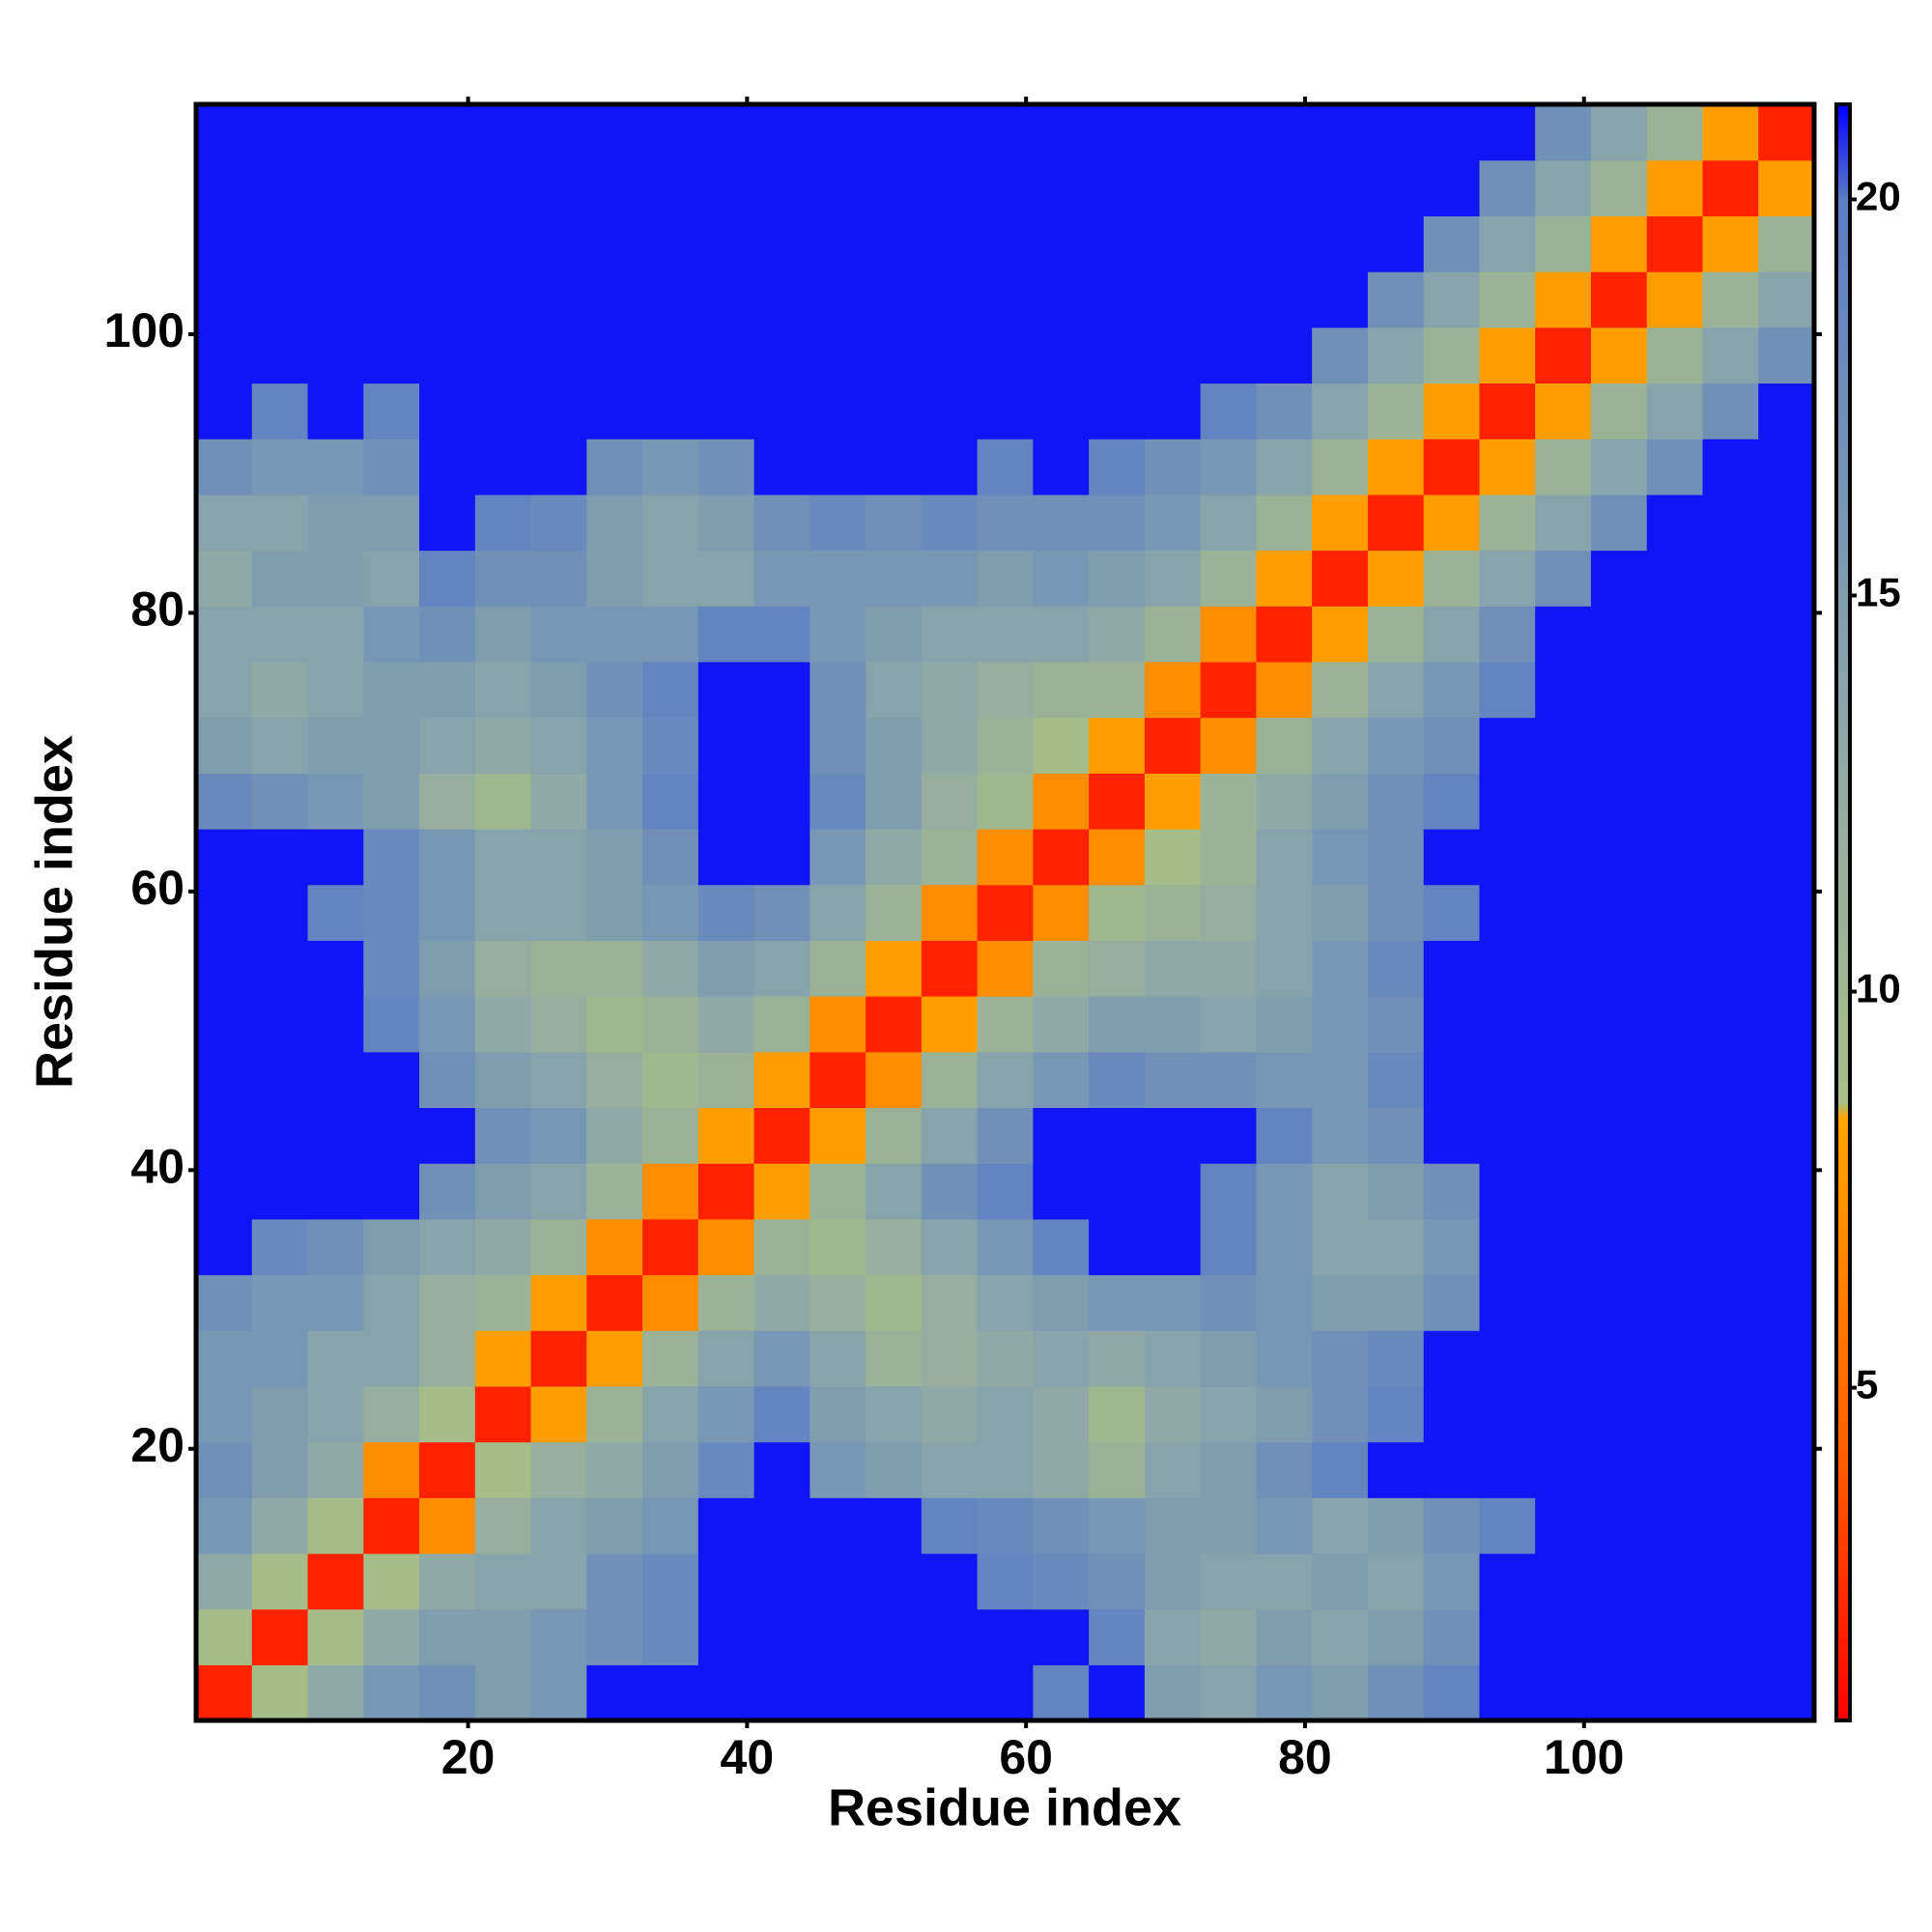  I want to click on colorbar-tick-label: 15, so click(1878, 592).